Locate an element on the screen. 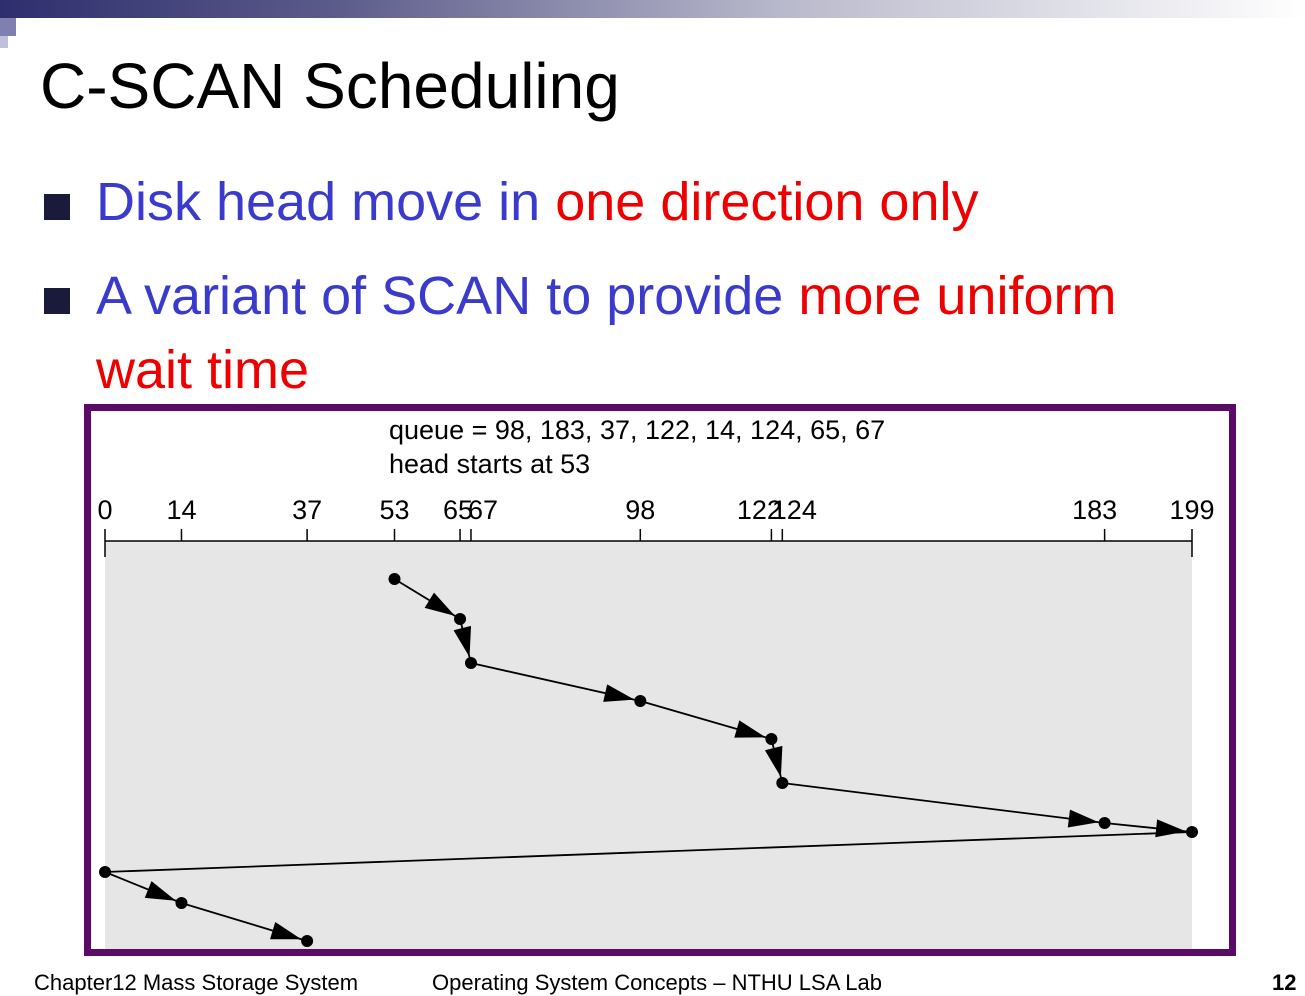 The image size is (1305, 996). bullet-1-part2: one direction only is located at coordinates (767, 202).